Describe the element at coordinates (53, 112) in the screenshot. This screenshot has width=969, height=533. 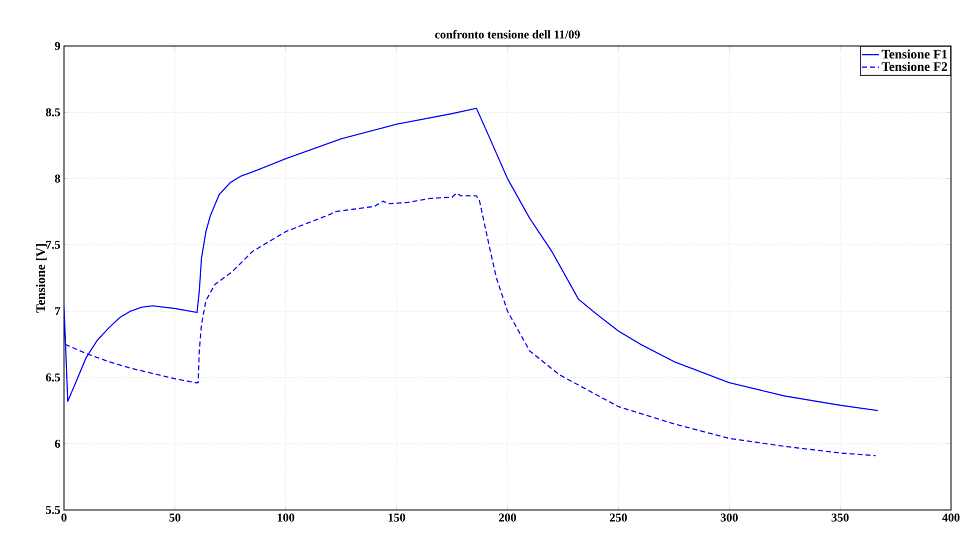
I see `y-tick-label: 8.5` at that location.